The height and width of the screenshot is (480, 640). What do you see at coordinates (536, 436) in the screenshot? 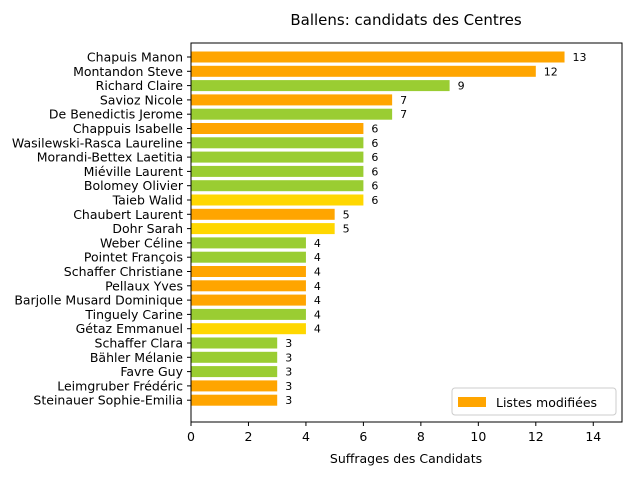
I see `x-tick-label: 12` at bounding box center [536, 436].